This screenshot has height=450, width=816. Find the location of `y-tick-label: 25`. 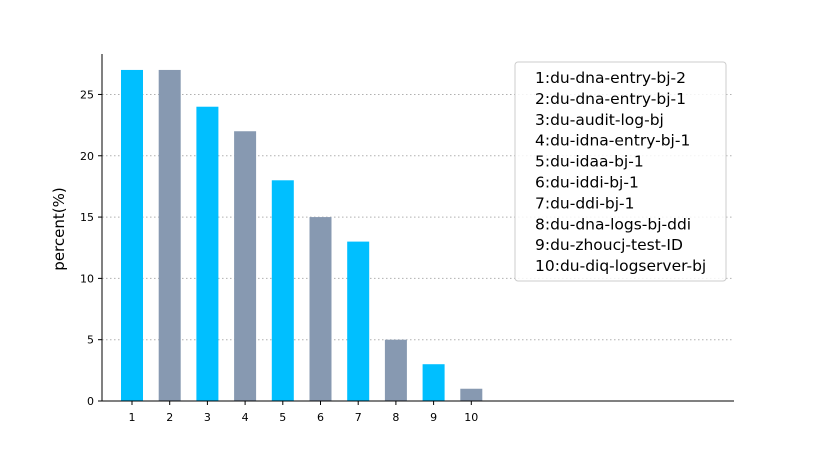

y-tick-label: 25 is located at coordinates (87, 94).